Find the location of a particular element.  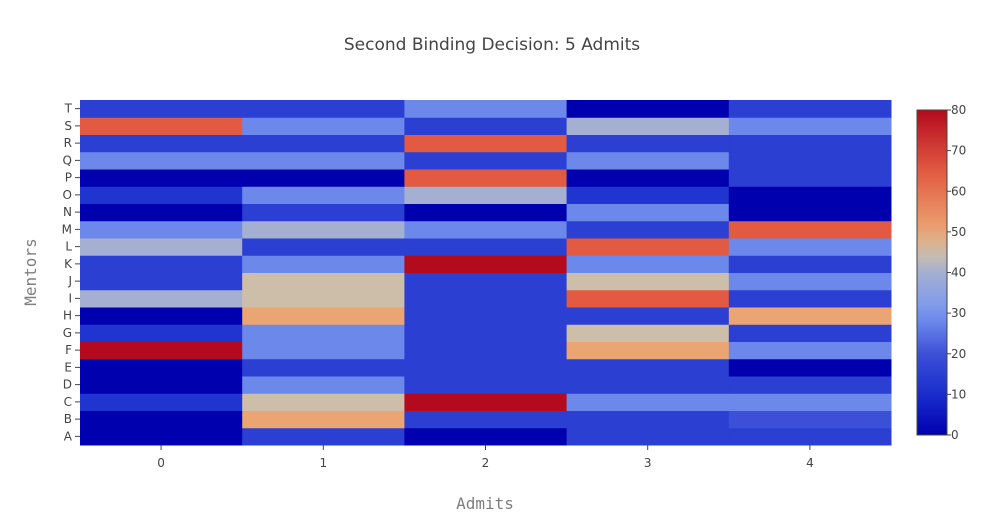

y-tick-label: E is located at coordinates (68, 367).